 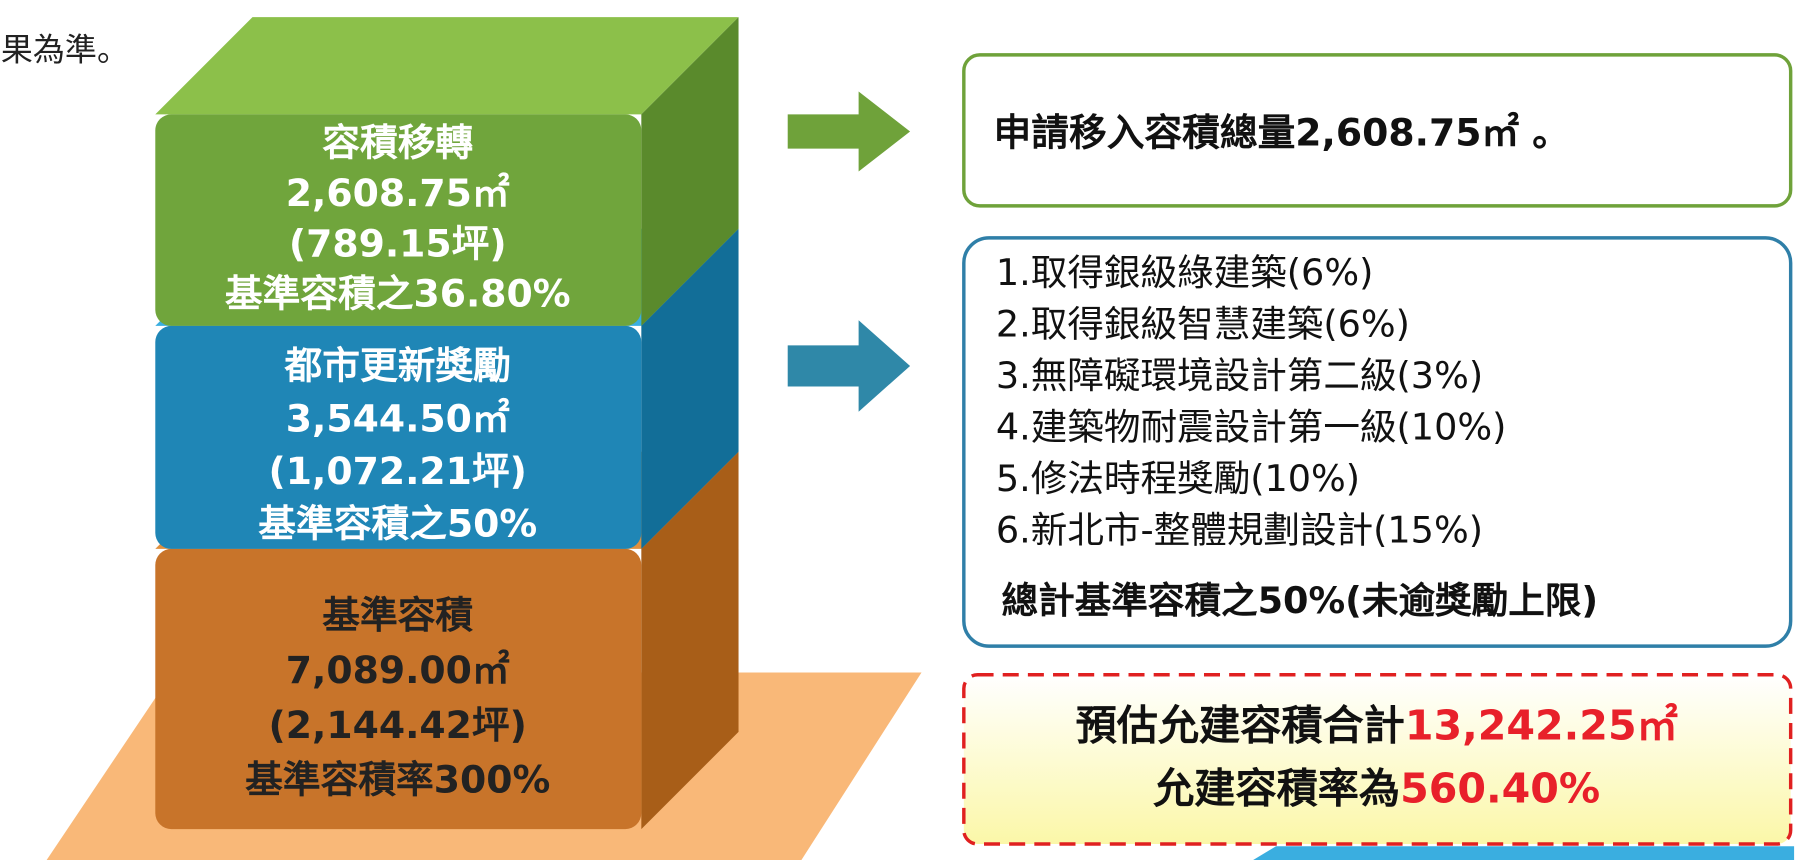 I want to click on summary-value: 13,242.25㎡, so click(x=1541, y=725).